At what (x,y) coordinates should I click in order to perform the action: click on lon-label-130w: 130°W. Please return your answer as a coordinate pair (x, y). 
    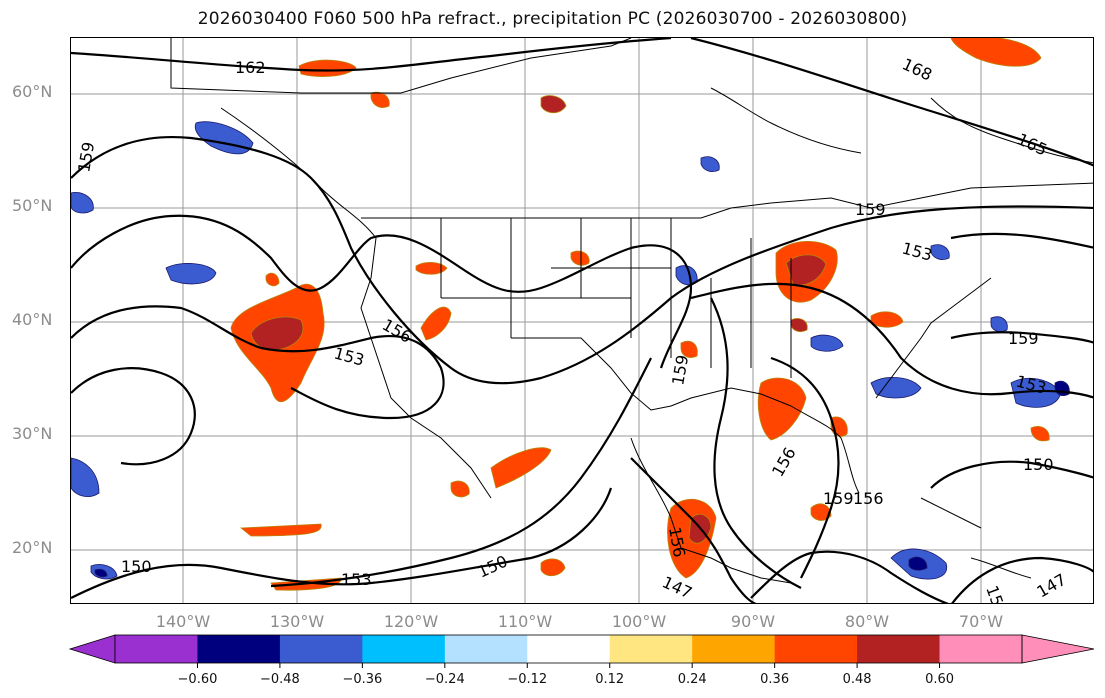
    Looking at the image, I should click on (297, 621).